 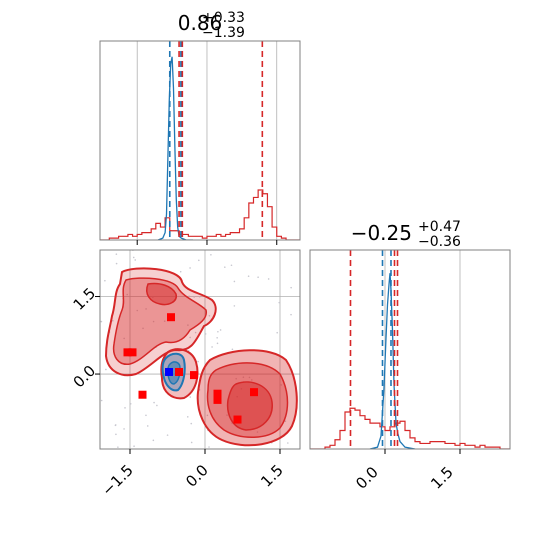 What do you see at coordinates (160, 321) in the screenshot?
I see `red-contour-ul-inner` at bounding box center [160, 321].